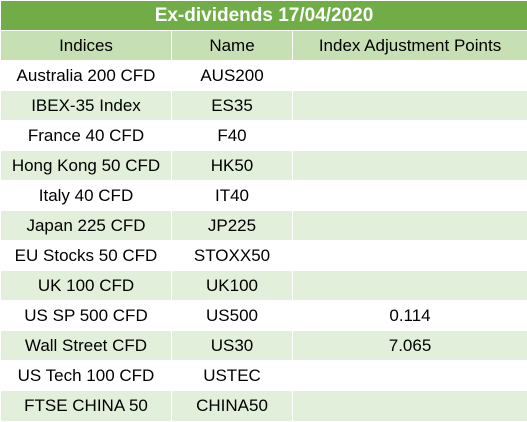 Image resolution: width=527 pixels, height=422 pixels. Describe the element at coordinates (86, 196) in the screenshot. I see `cell-index: Italy 40 CFD` at that location.